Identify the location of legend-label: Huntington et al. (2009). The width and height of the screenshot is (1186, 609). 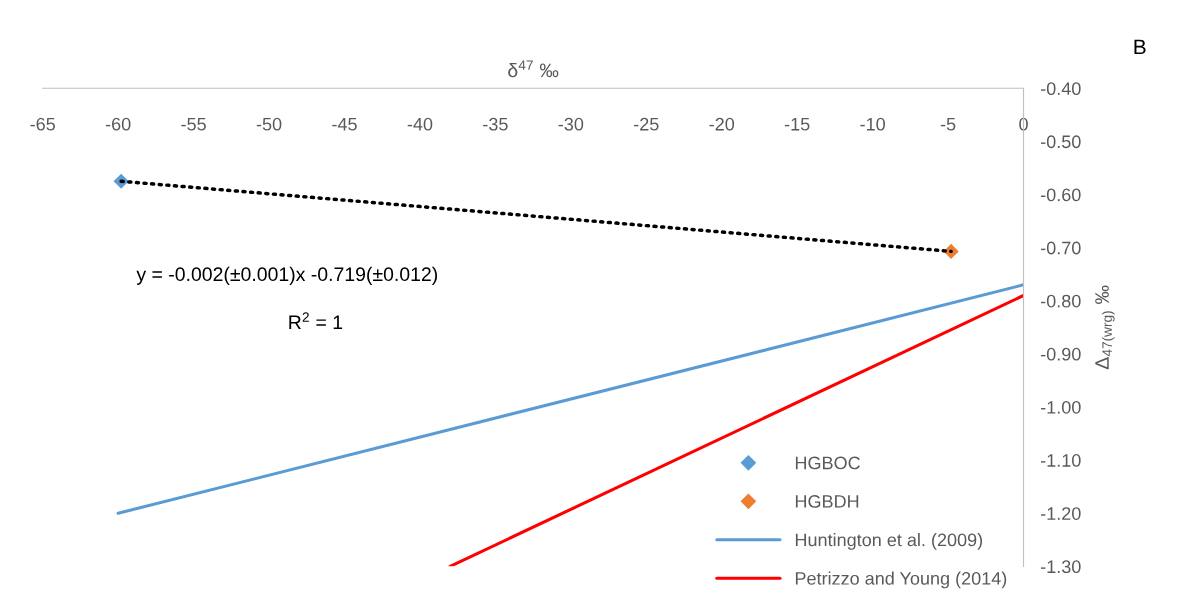
(889, 541).